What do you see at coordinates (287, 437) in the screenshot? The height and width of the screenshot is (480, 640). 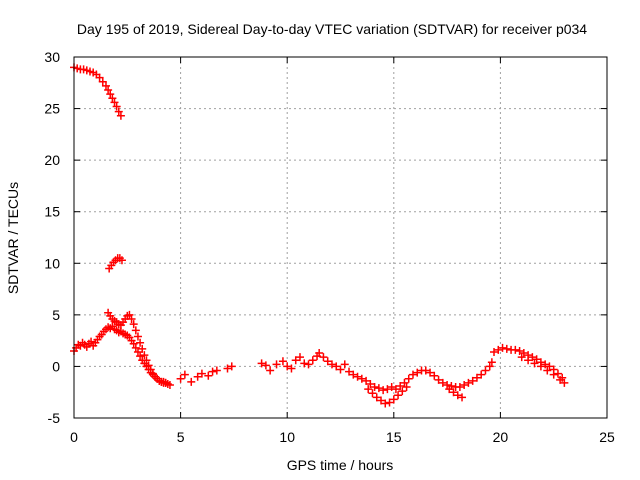 I see `x-tick-label: 10` at bounding box center [287, 437].